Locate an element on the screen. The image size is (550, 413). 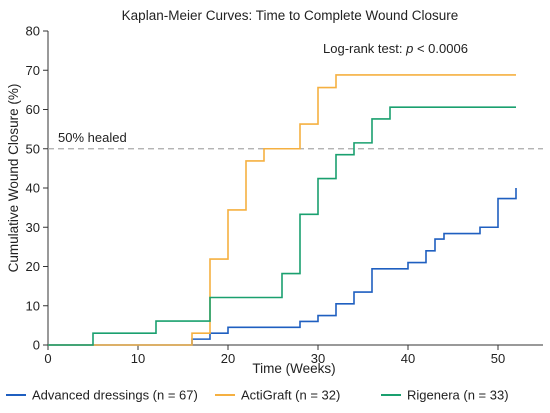
y-tick-label: 10 is located at coordinates (33, 305).